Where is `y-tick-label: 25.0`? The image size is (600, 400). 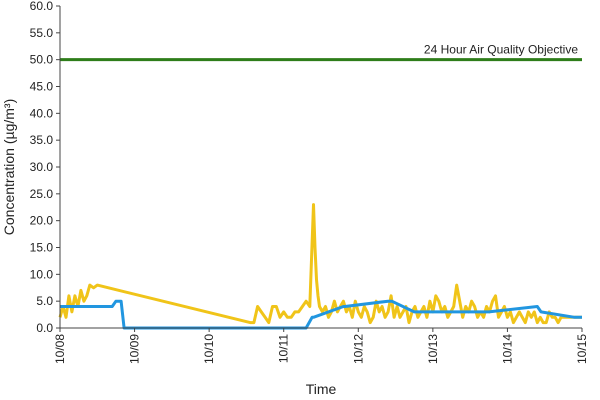 y-tick-label: 25.0 is located at coordinates (42, 194).